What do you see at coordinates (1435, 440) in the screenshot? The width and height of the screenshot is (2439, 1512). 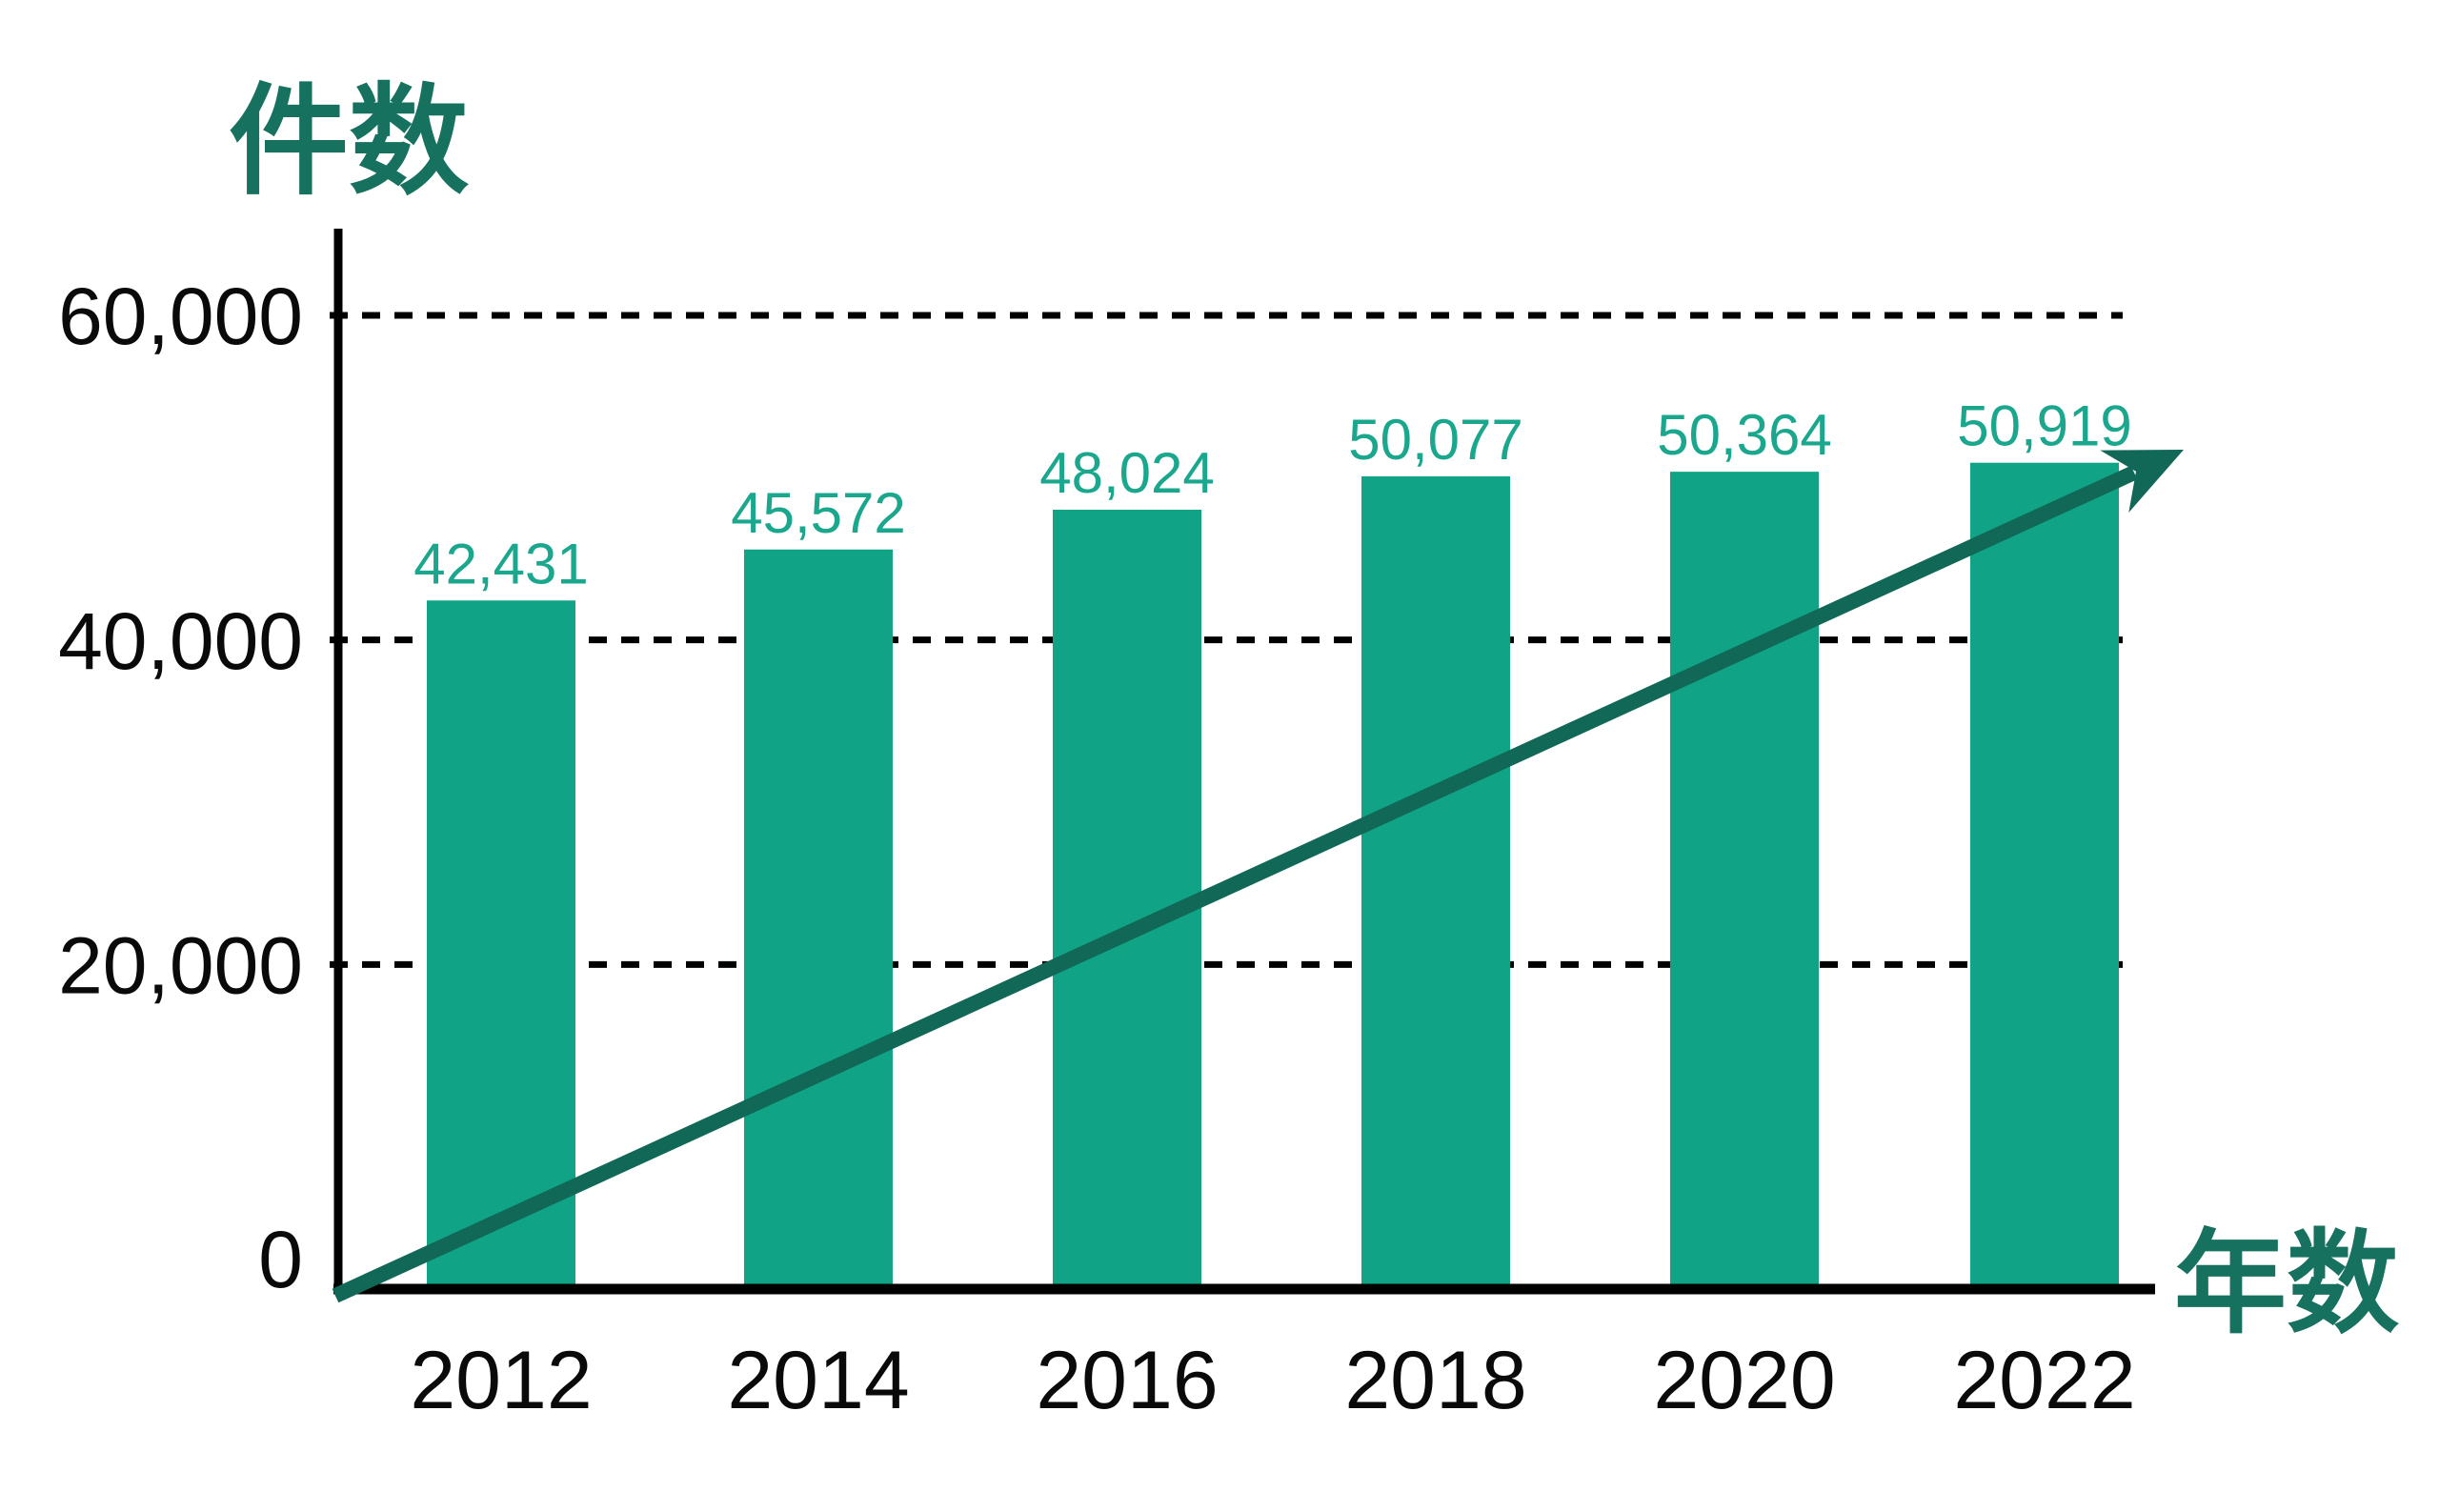 I see `bar-value-label-2018: 50,077` at bounding box center [1435, 440].